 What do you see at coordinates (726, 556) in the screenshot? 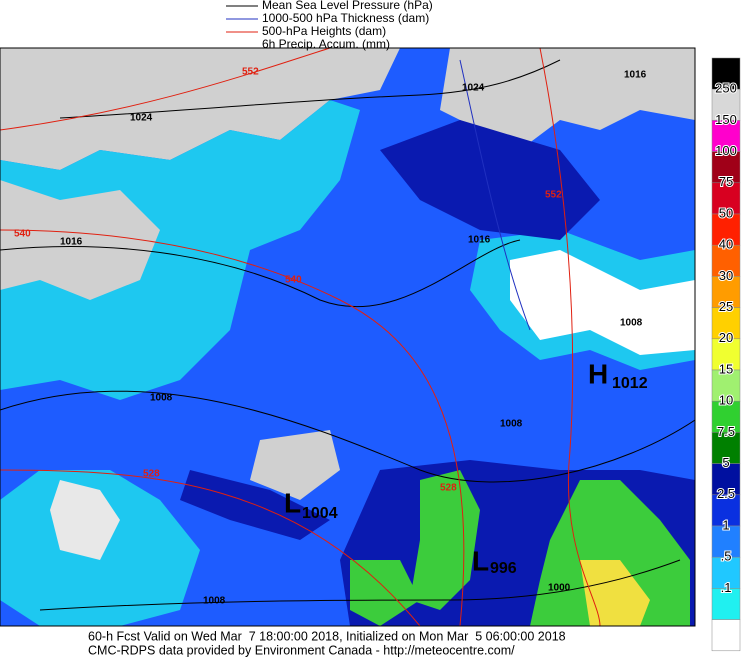
I see `colorbar-label: .5` at bounding box center [726, 556].